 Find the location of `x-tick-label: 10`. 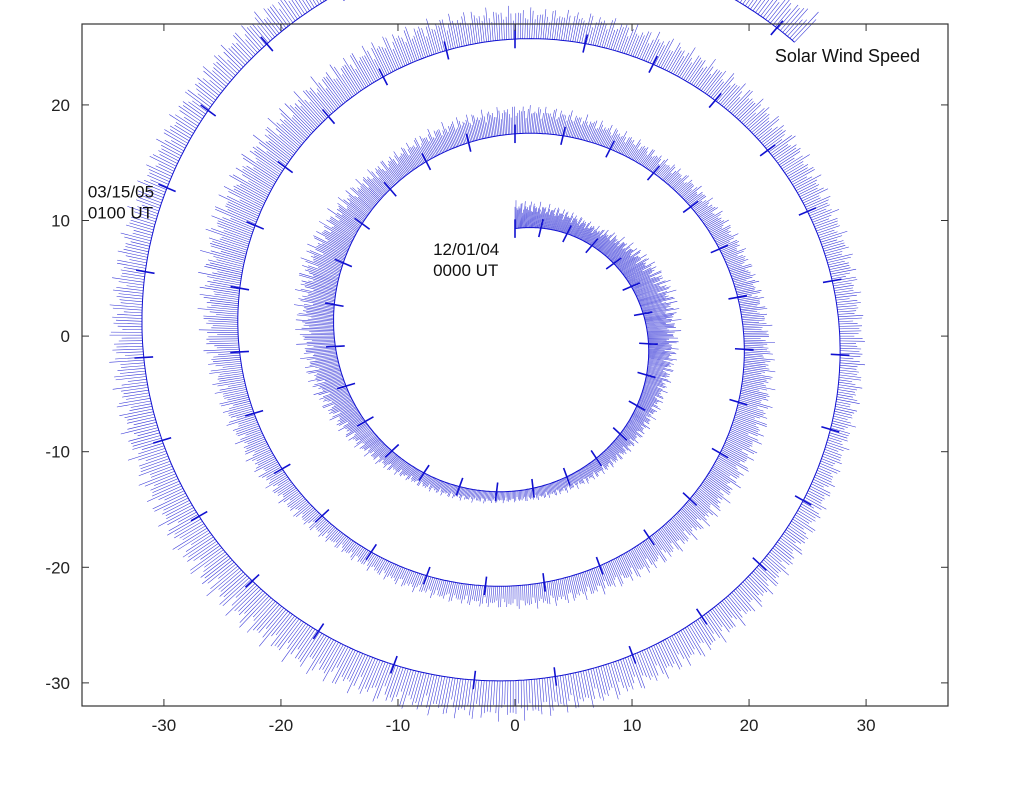

x-tick-label: 10 is located at coordinates (632, 725).